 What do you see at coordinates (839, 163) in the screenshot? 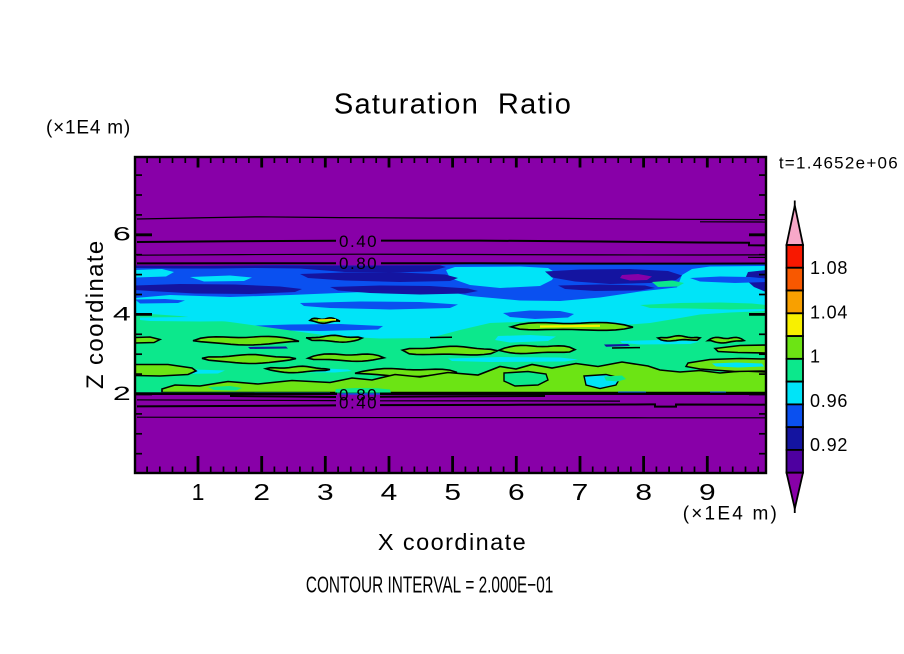
I see `svg-text: t=1.4652e+06` at bounding box center [839, 163].